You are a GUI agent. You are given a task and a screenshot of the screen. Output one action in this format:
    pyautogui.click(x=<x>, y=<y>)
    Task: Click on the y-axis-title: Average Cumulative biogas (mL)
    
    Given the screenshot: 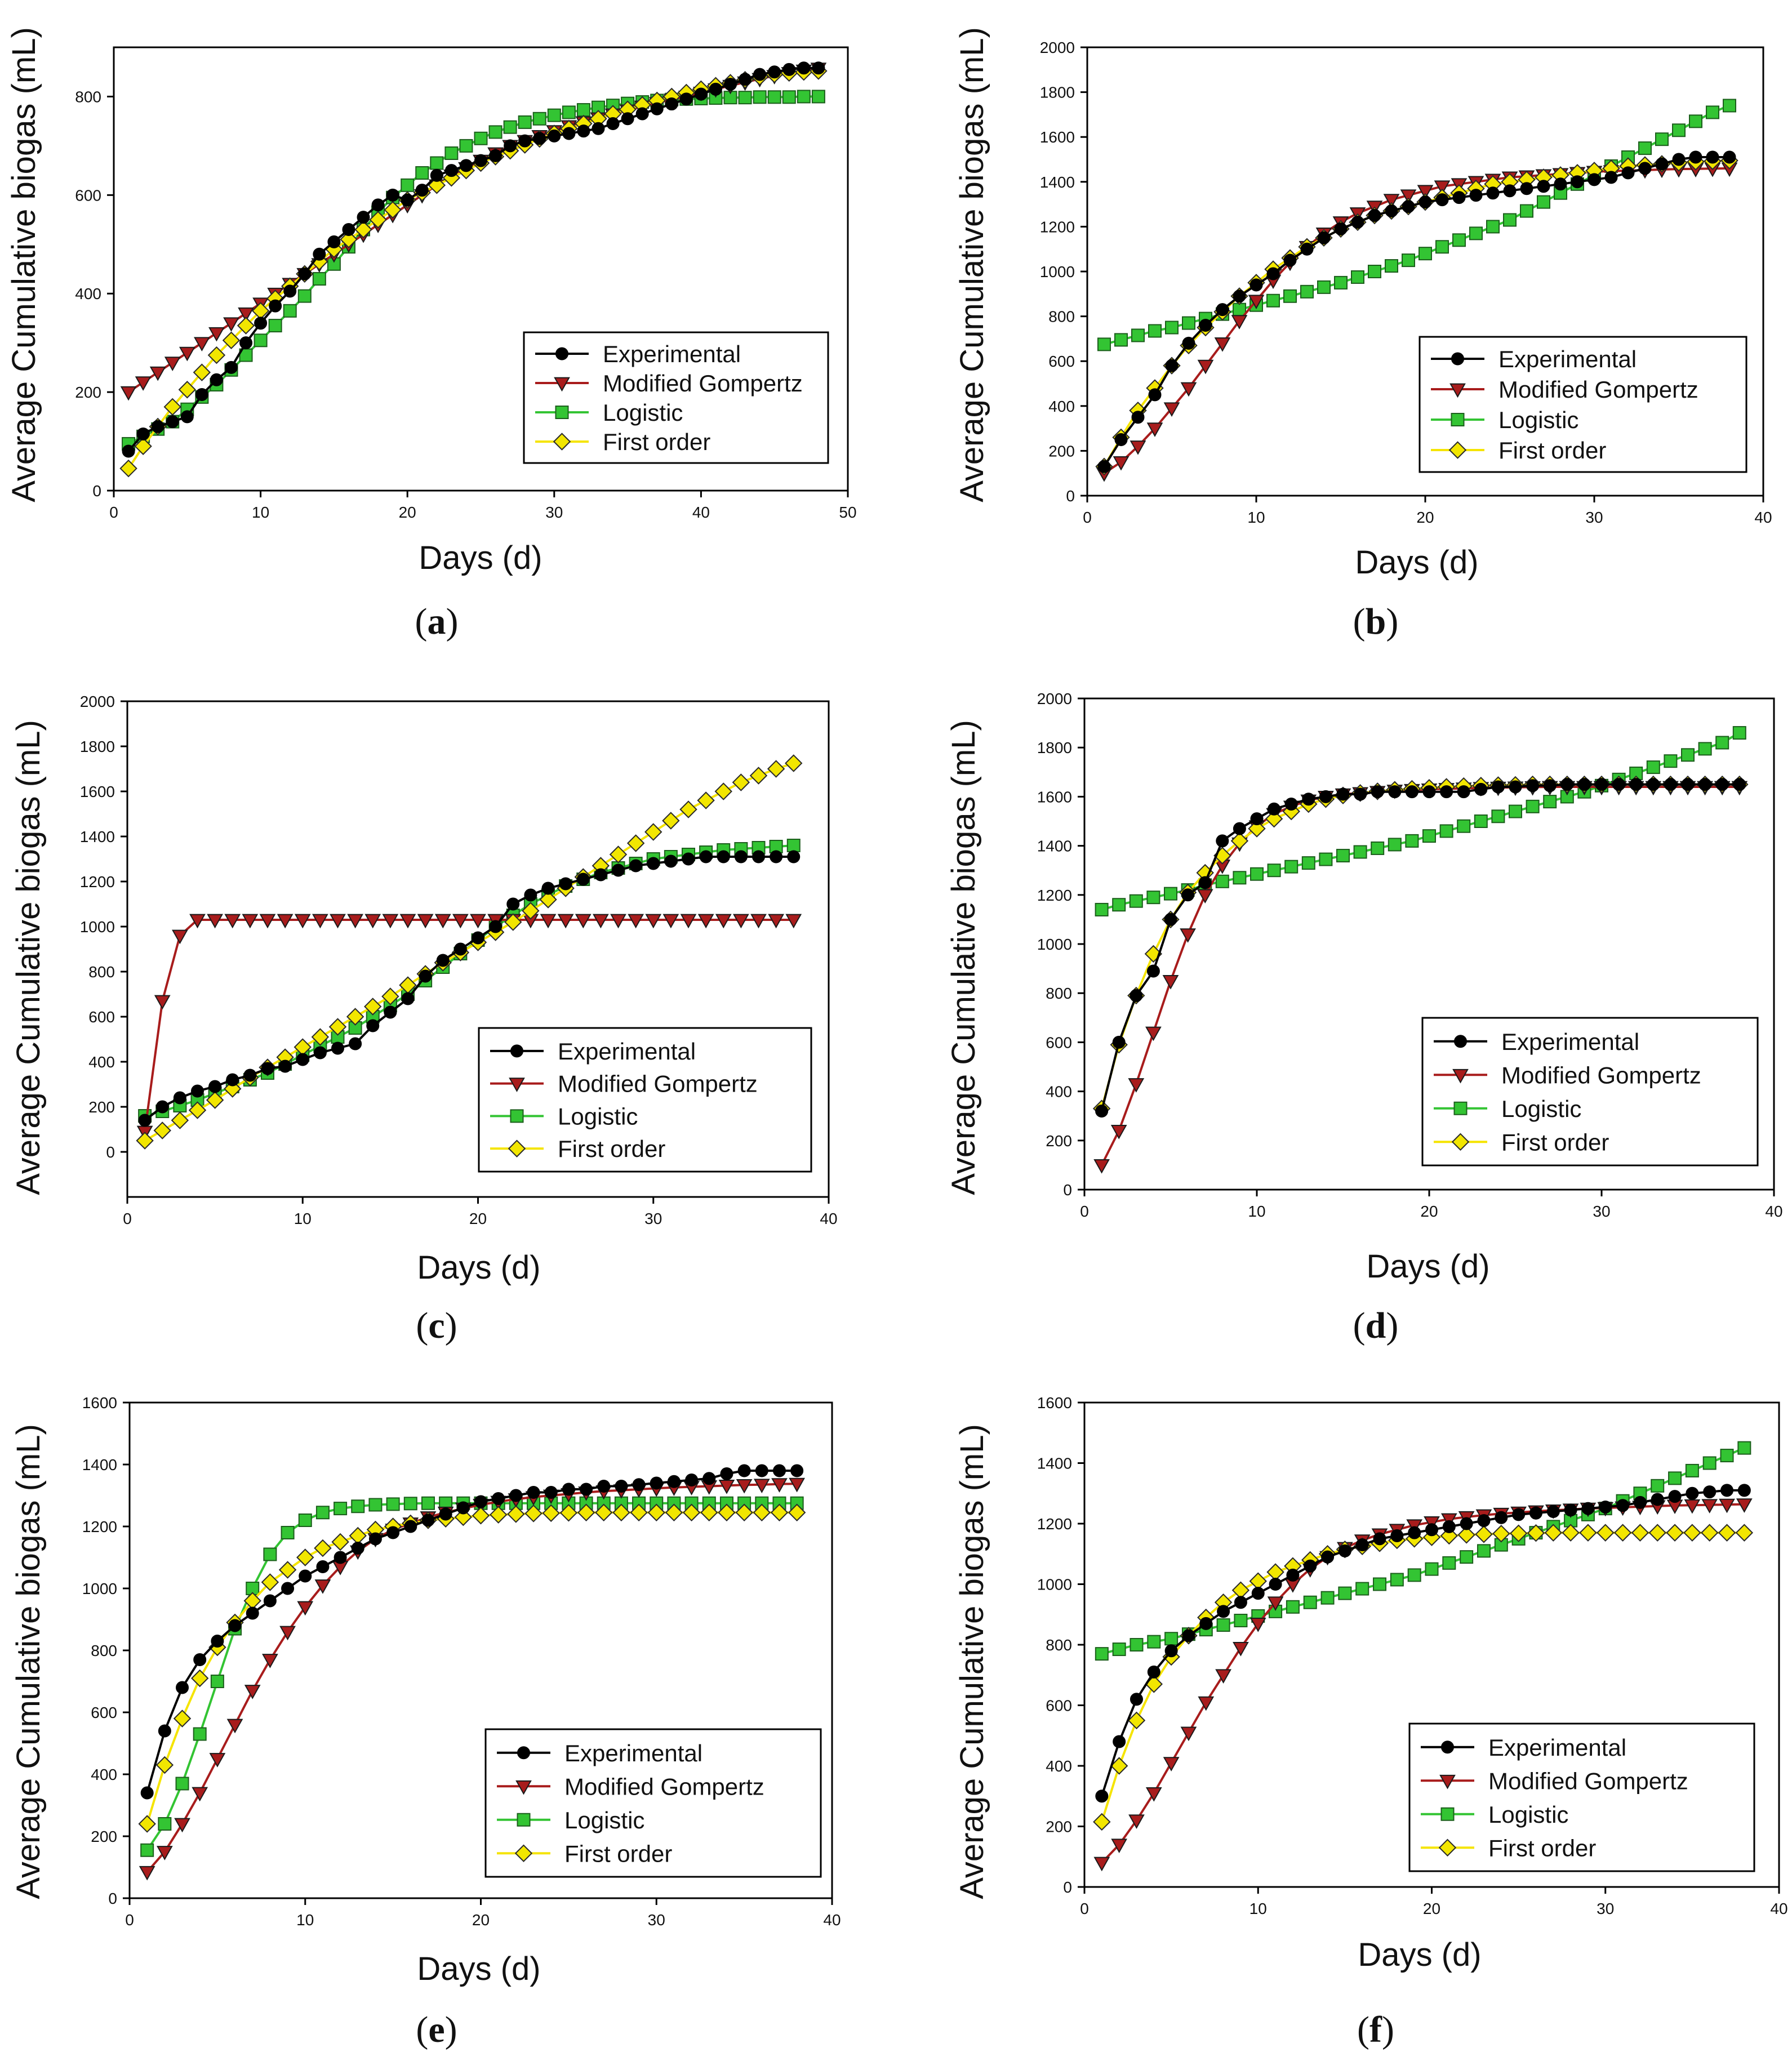 What is the action you would take?
    pyautogui.click(x=29, y=957)
    